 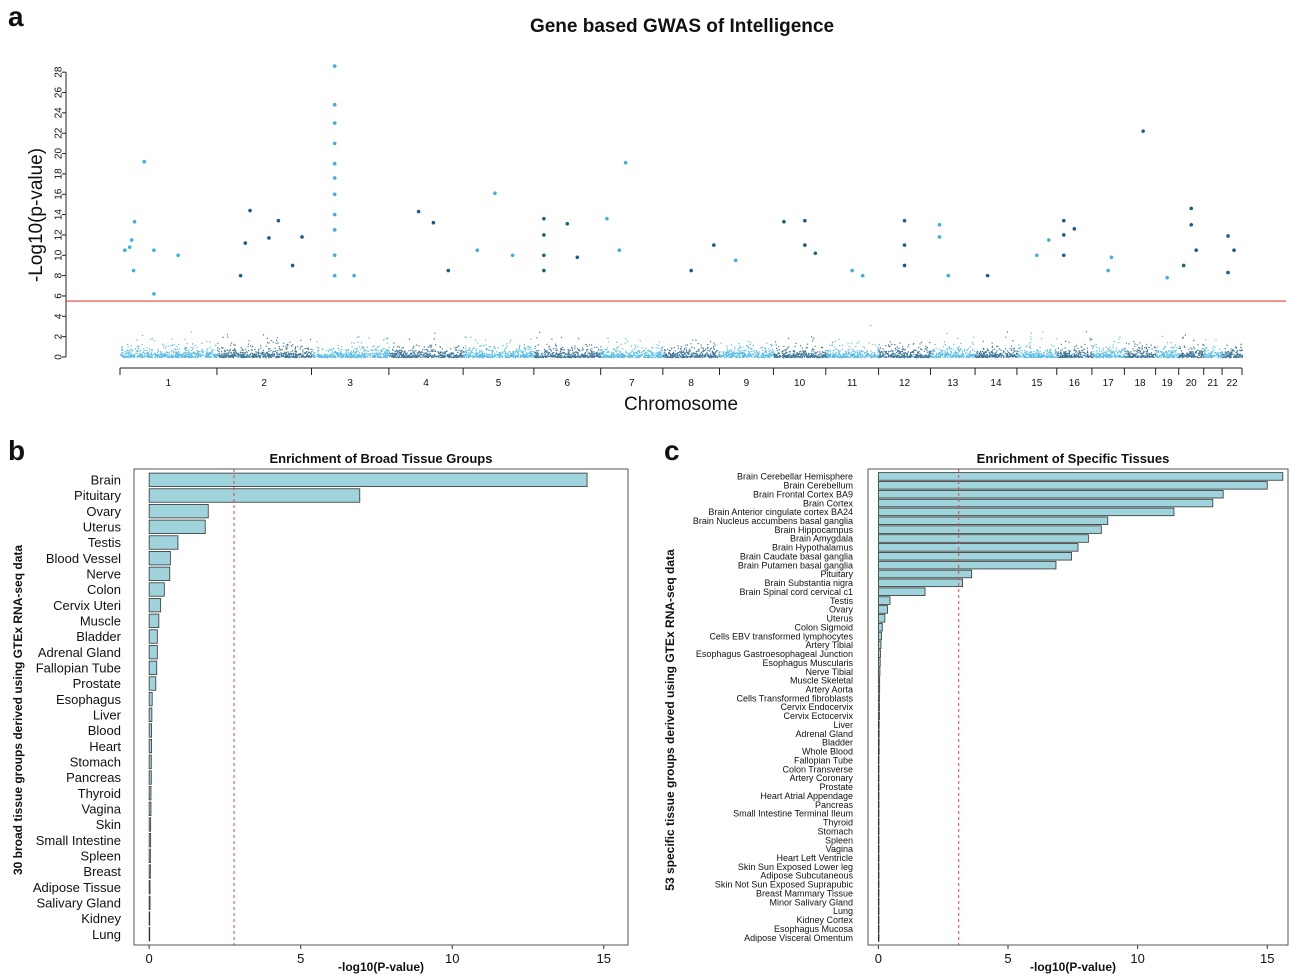 What do you see at coordinates (781, 636) in the screenshot?
I see `tissue-label: Cells EBV transformed lymphocytes` at bounding box center [781, 636].